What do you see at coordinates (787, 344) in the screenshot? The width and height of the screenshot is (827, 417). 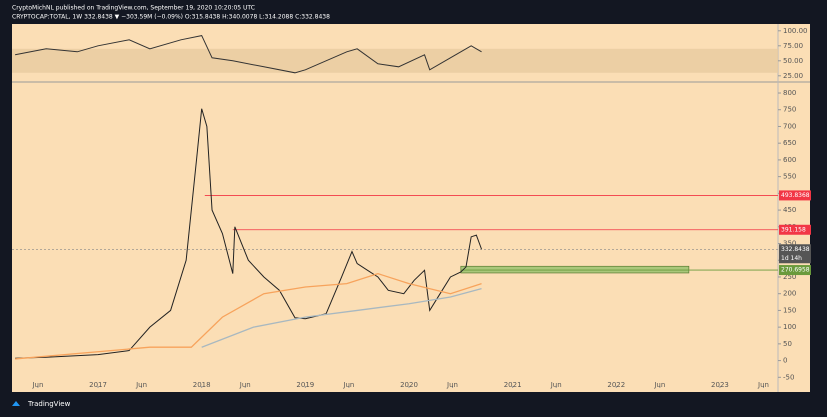 I see `y-tick-label: 50` at bounding box center [787, 344].